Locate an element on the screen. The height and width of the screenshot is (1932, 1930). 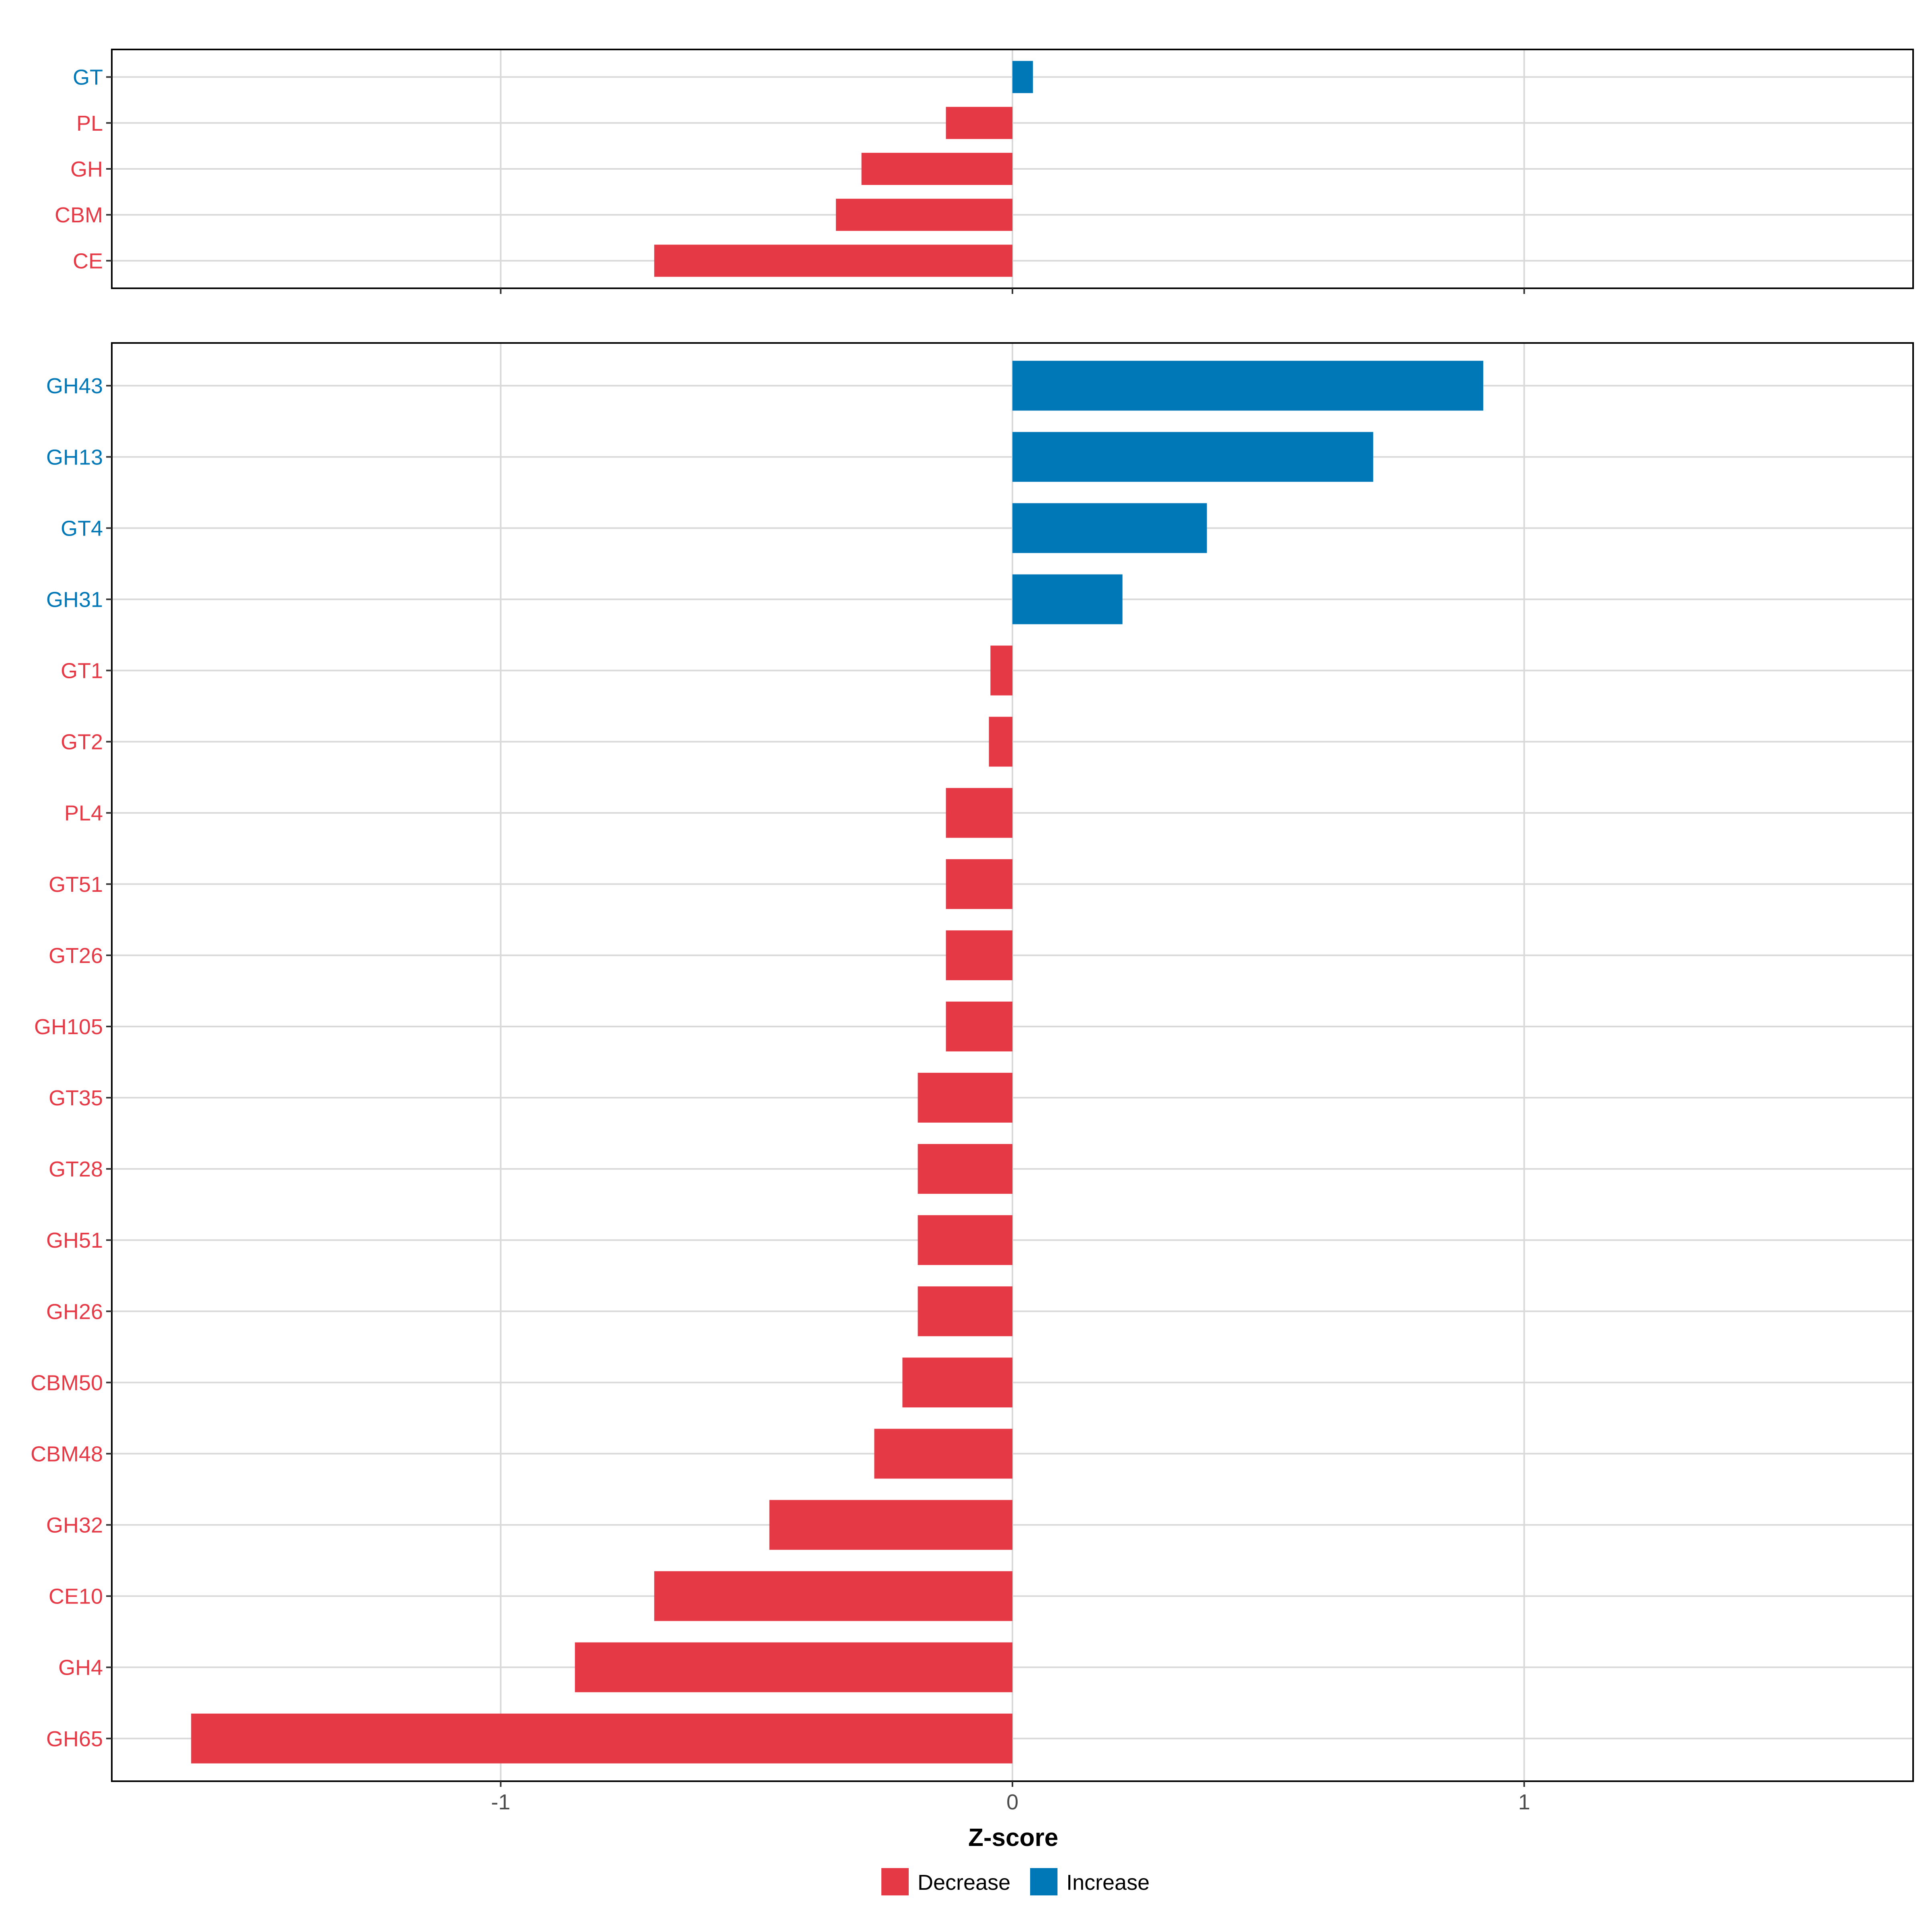
bar-gh51 is located at coordinates (965, 1240).